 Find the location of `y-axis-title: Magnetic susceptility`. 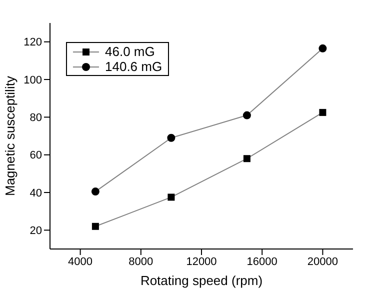

y-axis-title: Magnetic susceptility is located at coordinates (10, 136).